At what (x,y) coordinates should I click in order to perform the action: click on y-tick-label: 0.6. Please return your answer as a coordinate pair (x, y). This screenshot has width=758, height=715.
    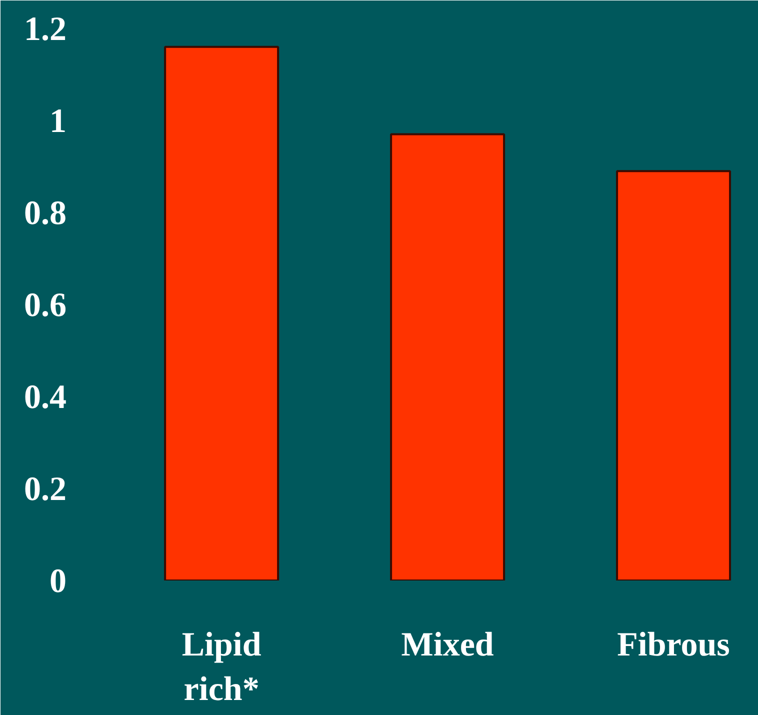
    Looking at the image, I should click on (45, 305).